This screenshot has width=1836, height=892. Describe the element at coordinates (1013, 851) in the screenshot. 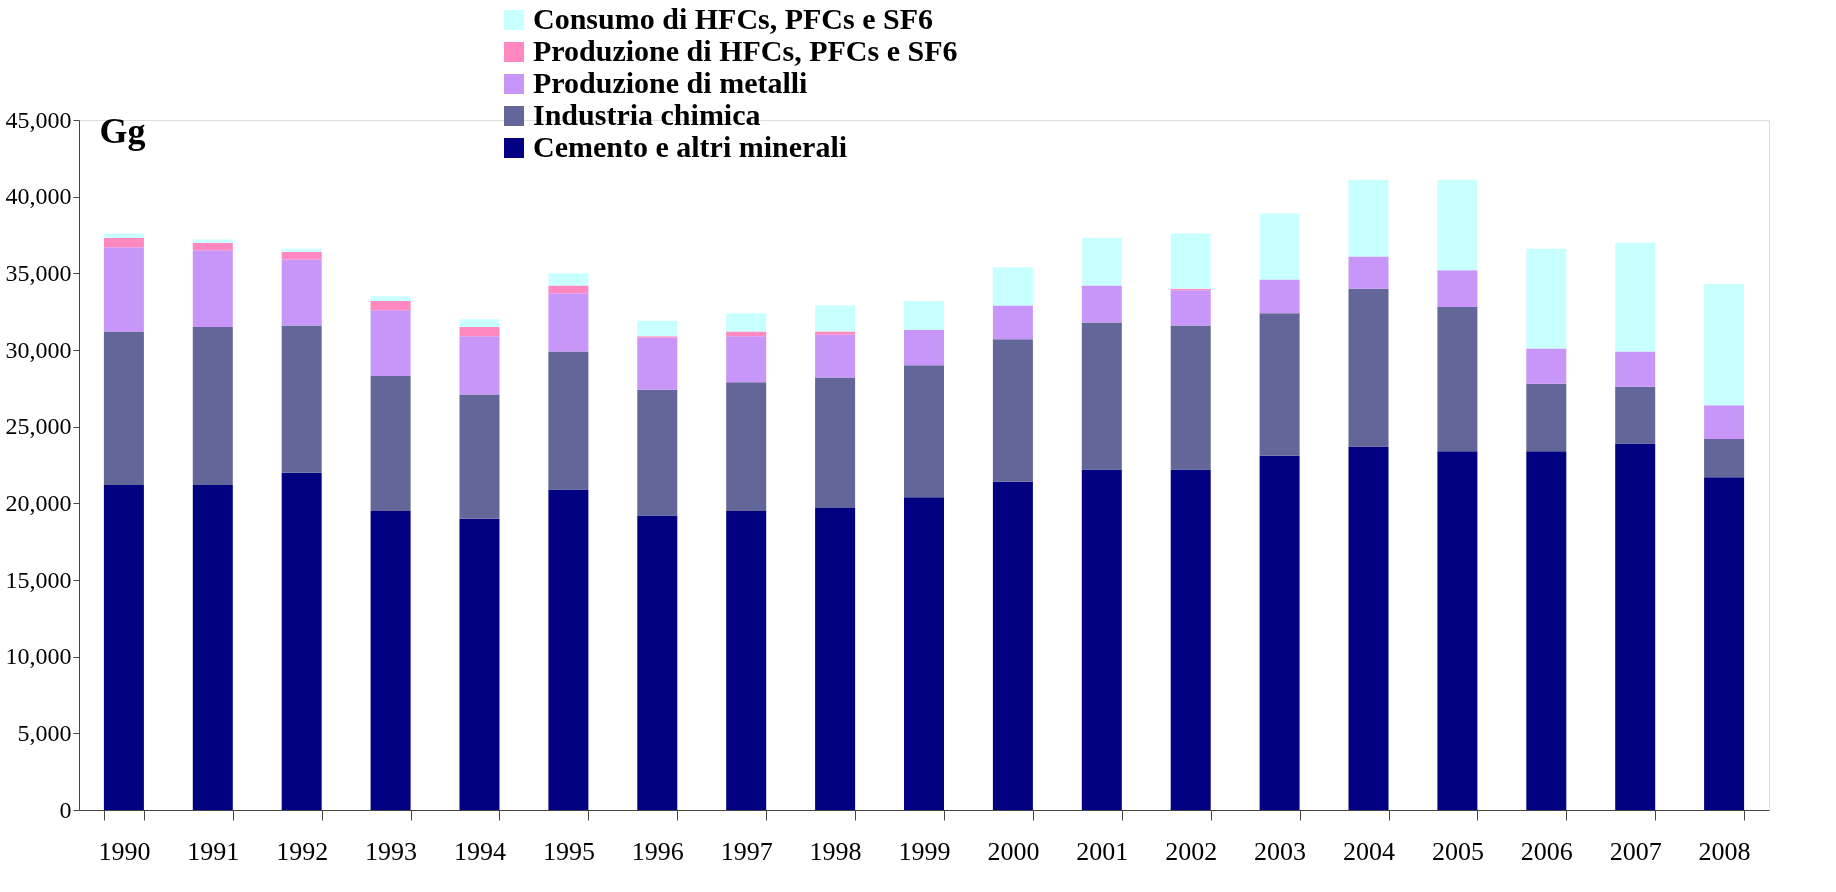

I see `x-tick-label: 2000` at that location.